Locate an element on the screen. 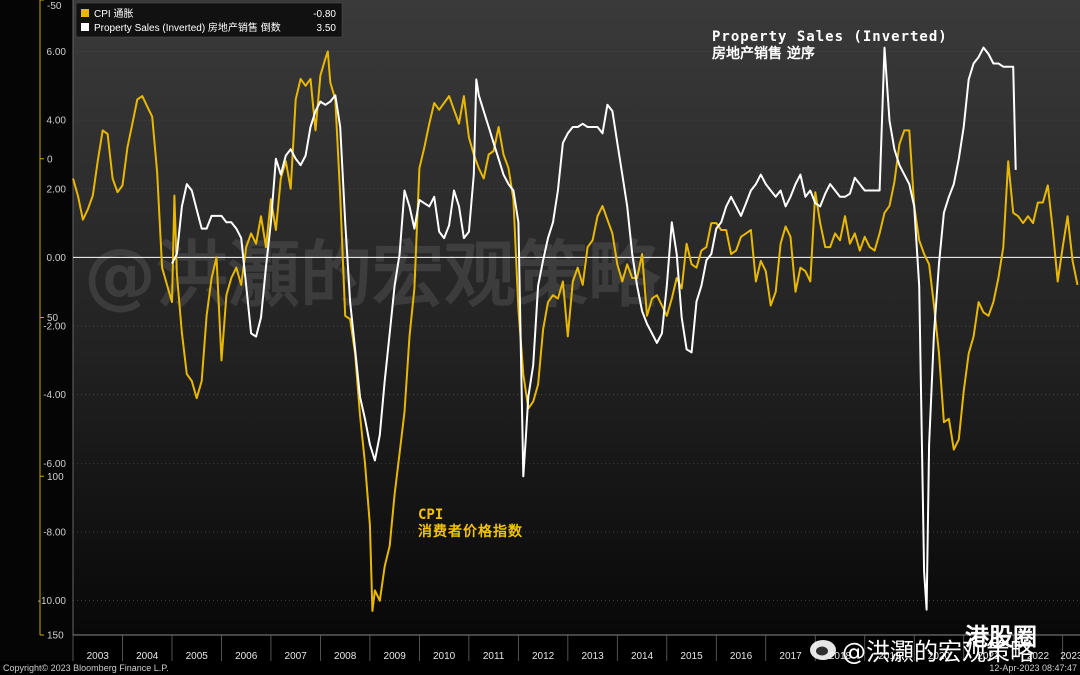  x-tick-label: 2021 is located at coordinates (988, 656).